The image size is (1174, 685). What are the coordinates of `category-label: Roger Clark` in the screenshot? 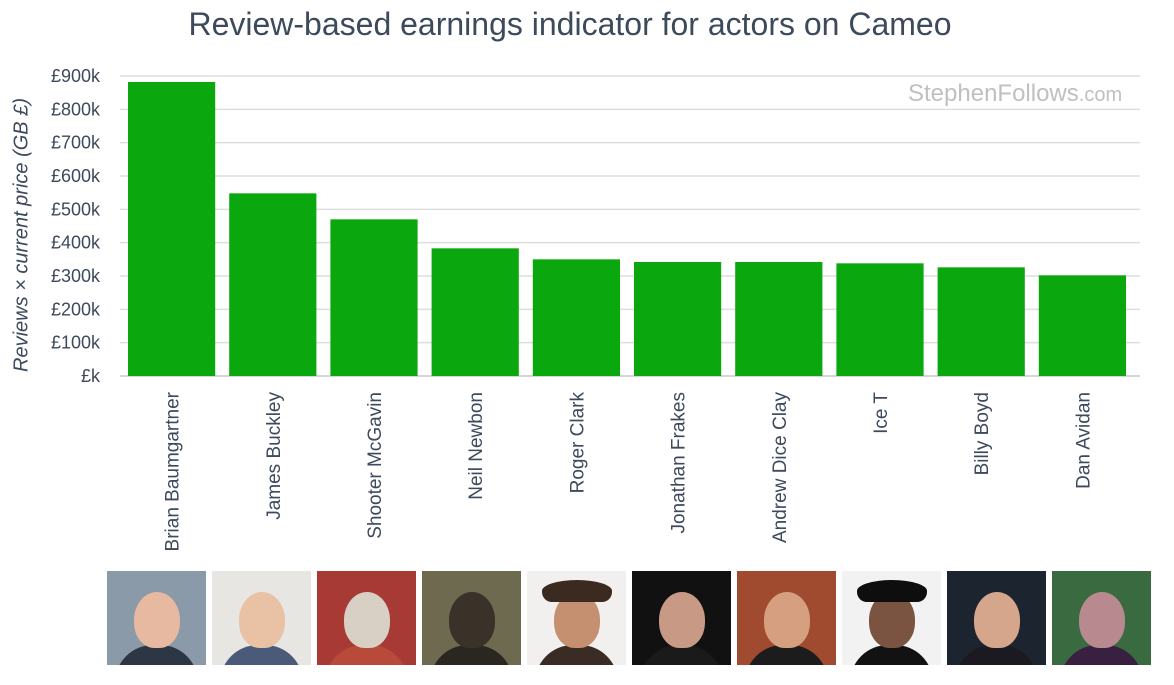 It's located at (577, 443).